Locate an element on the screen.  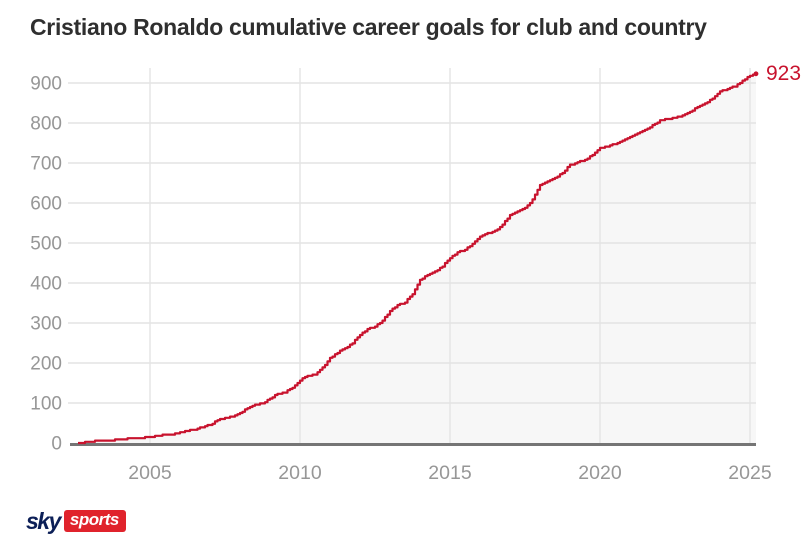
sky-sports-logo: sky sports is located at coordinates (76, 521).